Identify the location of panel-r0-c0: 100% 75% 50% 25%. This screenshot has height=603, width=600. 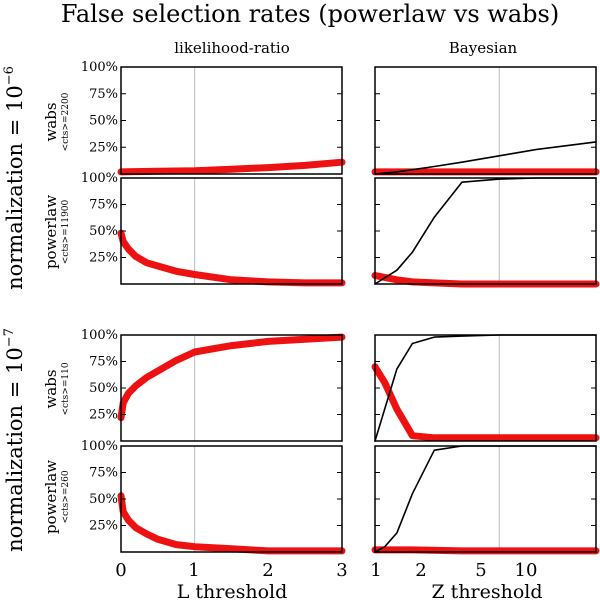
(213, 118).